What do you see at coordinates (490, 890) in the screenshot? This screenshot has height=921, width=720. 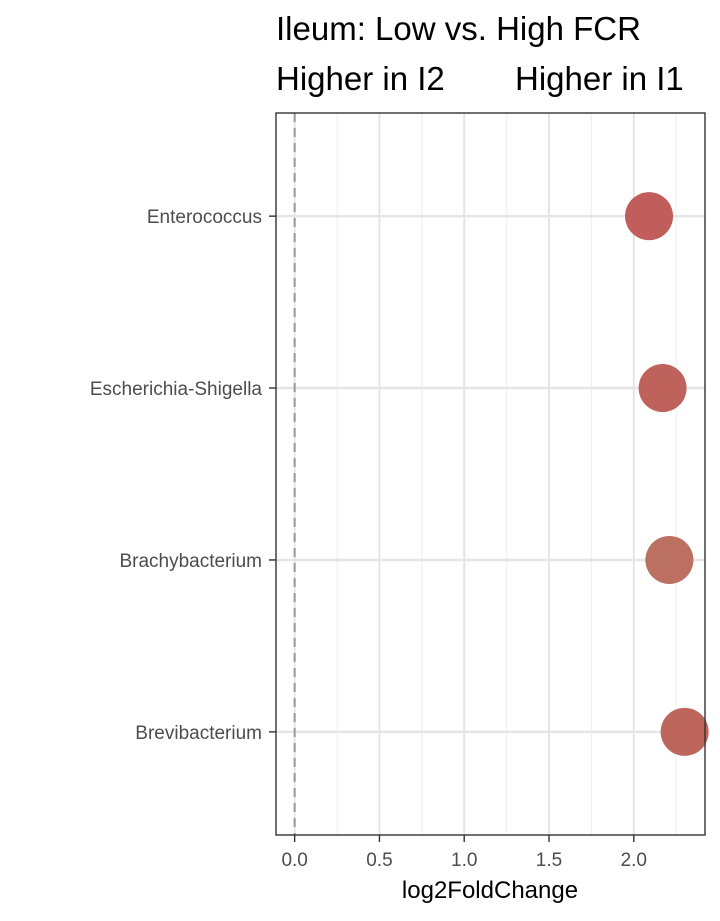 I see `x-axis-title: log2FoldChange` at bounding box center [490, 890].